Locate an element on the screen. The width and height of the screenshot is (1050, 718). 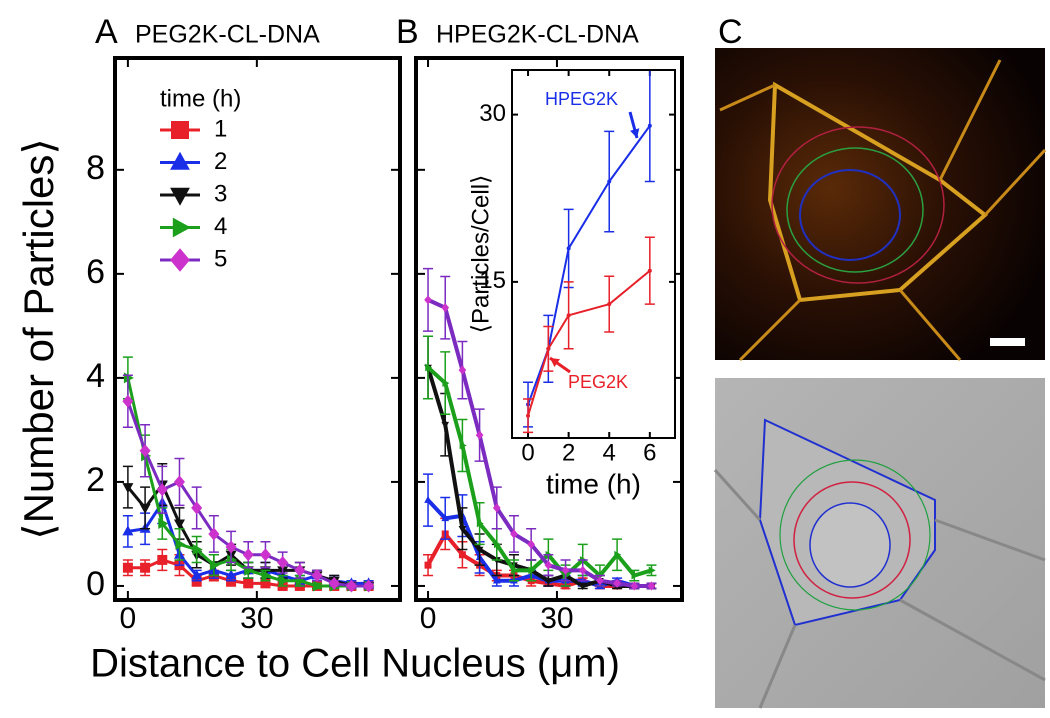
panel-label: A is located at coordinates (106, 32).